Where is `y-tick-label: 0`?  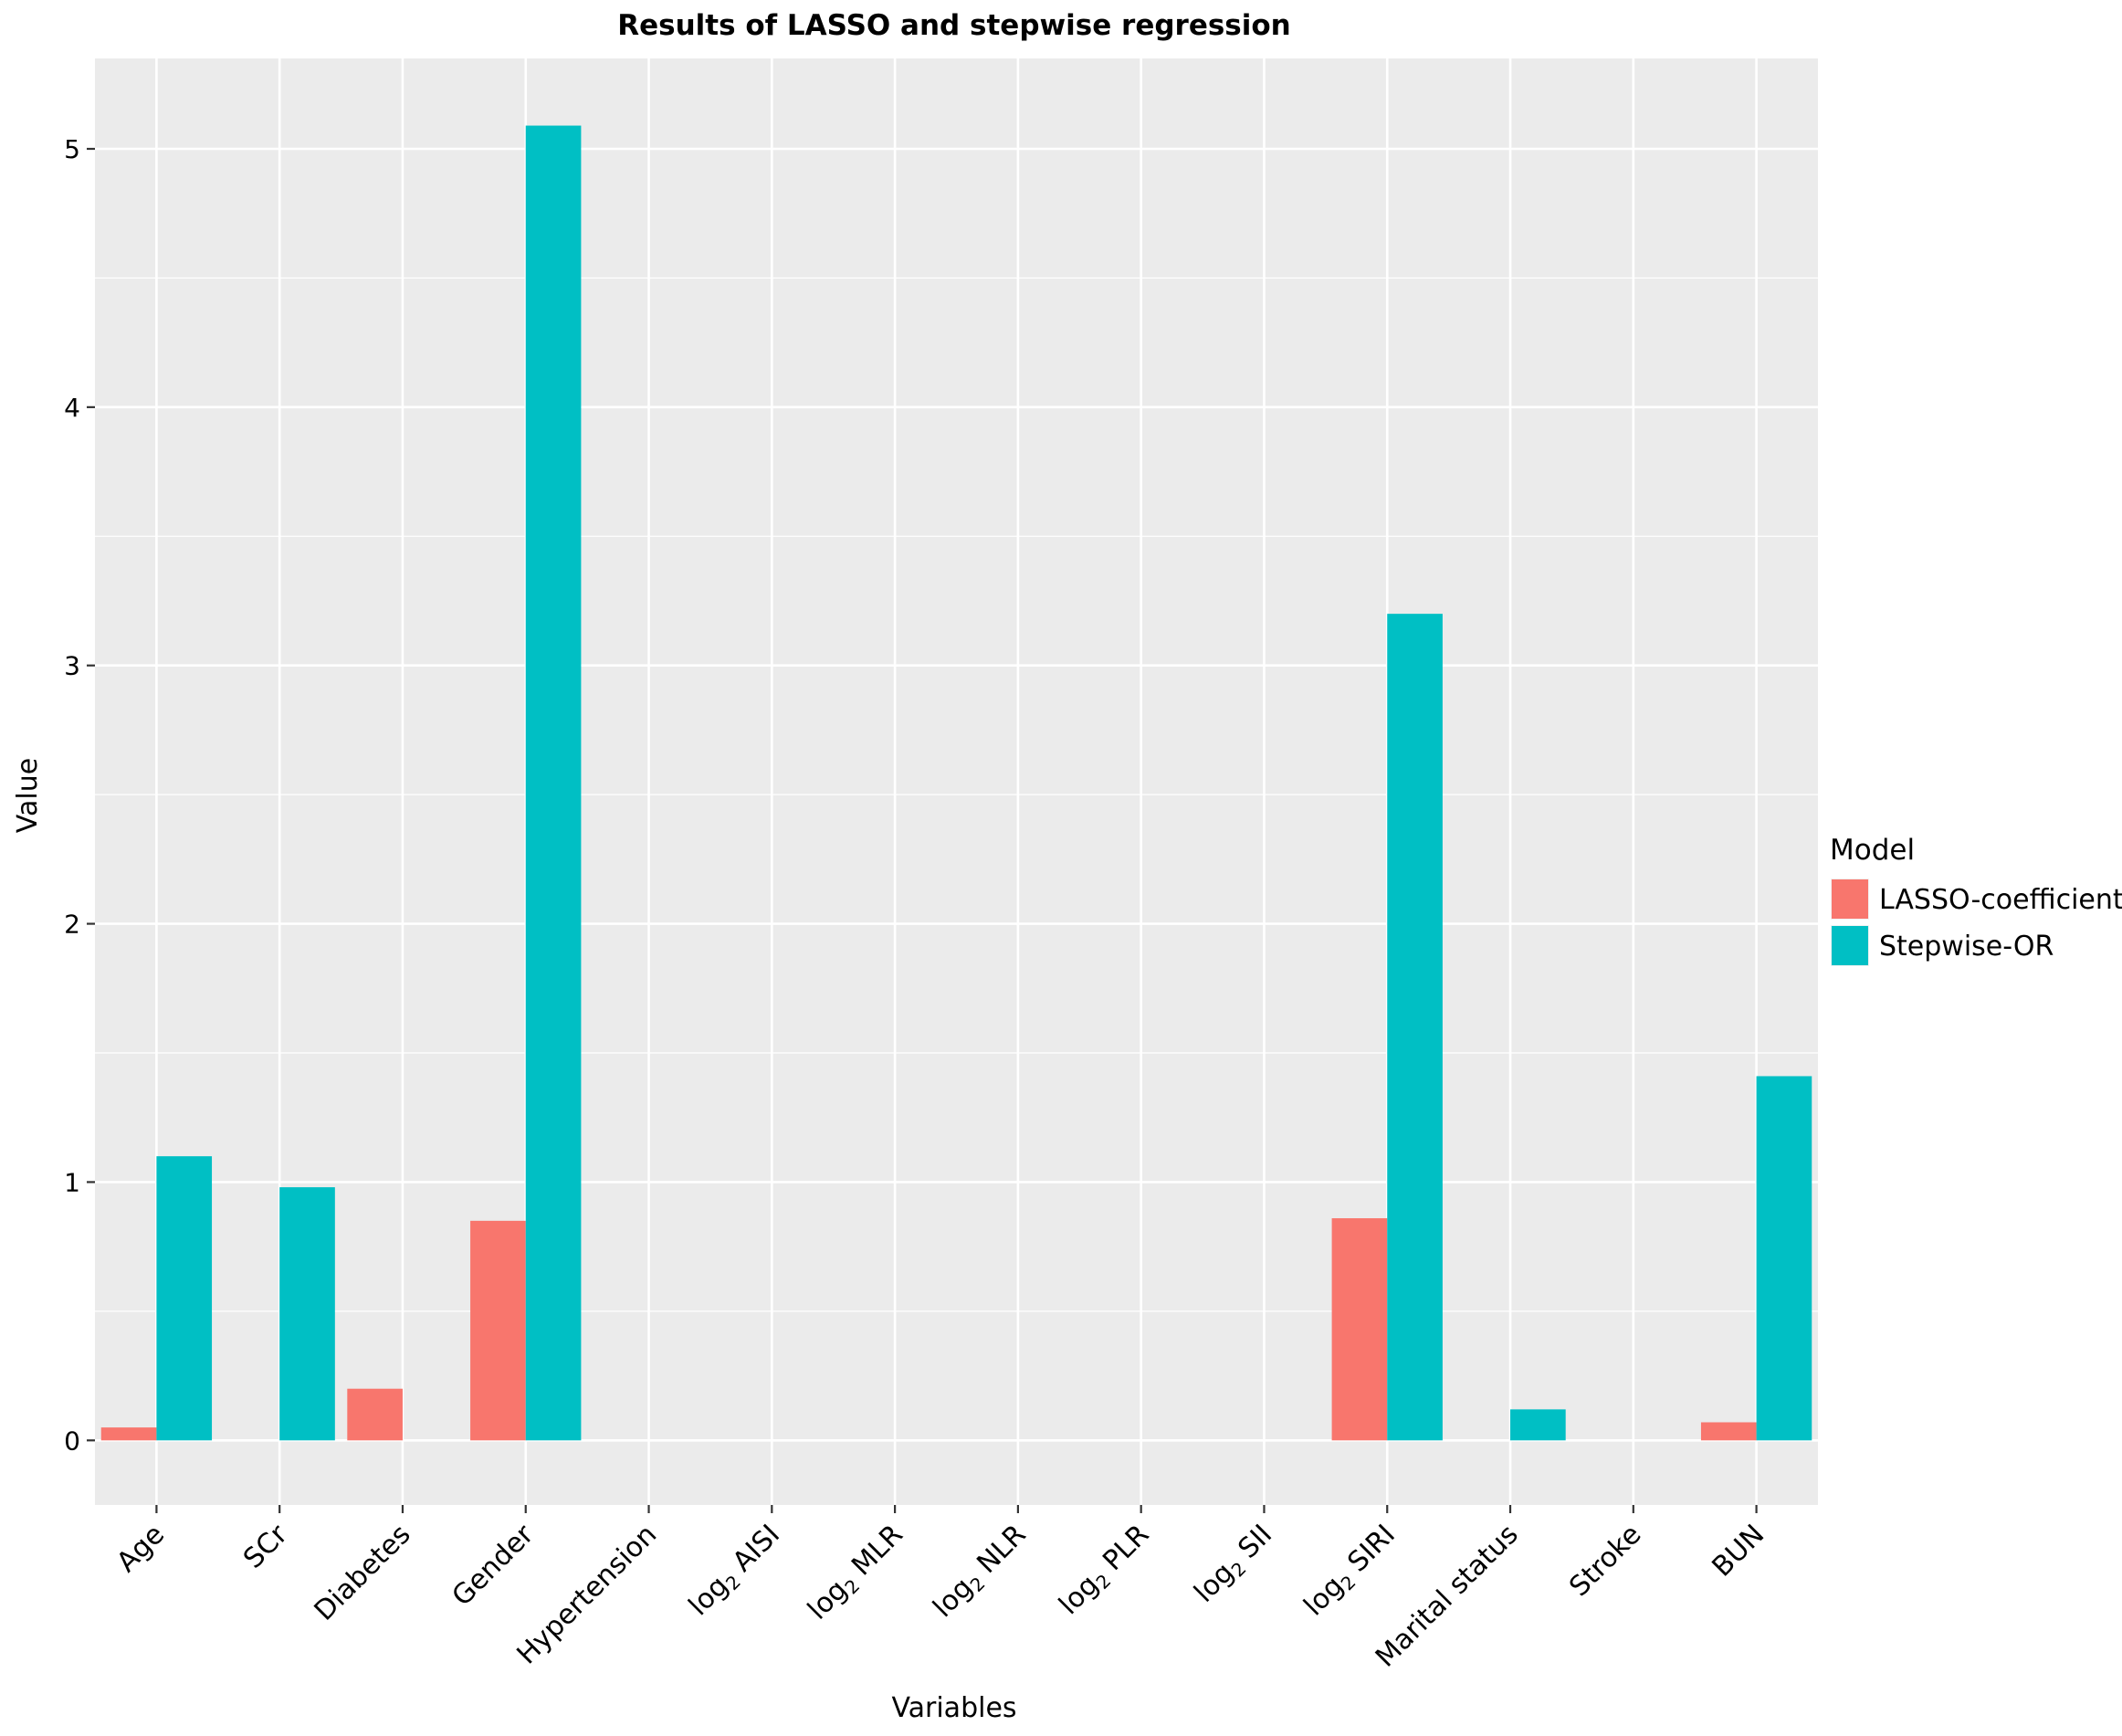 y-tick-label: 0 is located at coordinates (72, 1441).